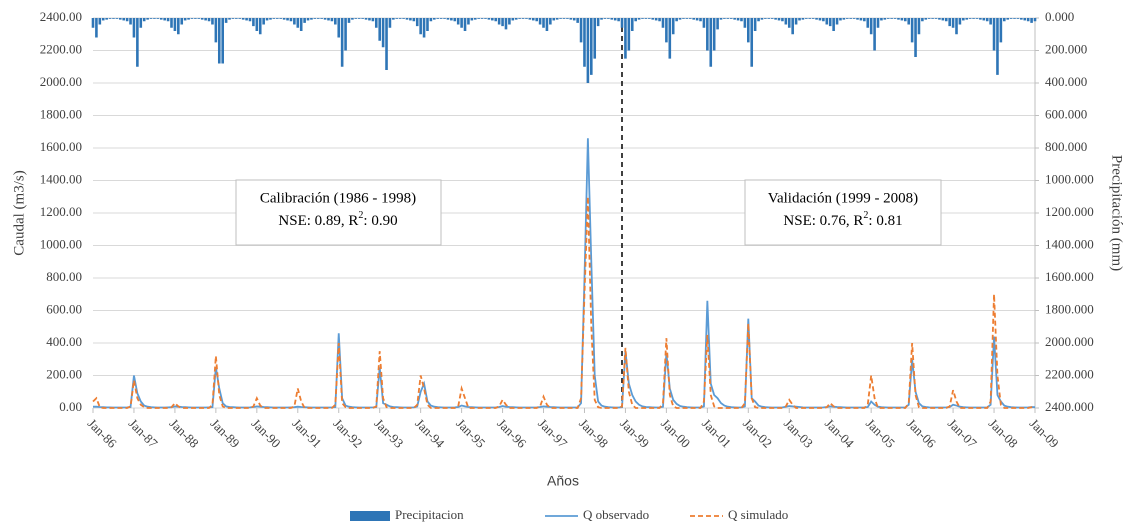 The height and width of the screenshot is (526, 1129). What do you see at coordinates (552, 433) in the screenshot?
I see `x-tick-label: Jan-97` at bounding box center [552, 433].